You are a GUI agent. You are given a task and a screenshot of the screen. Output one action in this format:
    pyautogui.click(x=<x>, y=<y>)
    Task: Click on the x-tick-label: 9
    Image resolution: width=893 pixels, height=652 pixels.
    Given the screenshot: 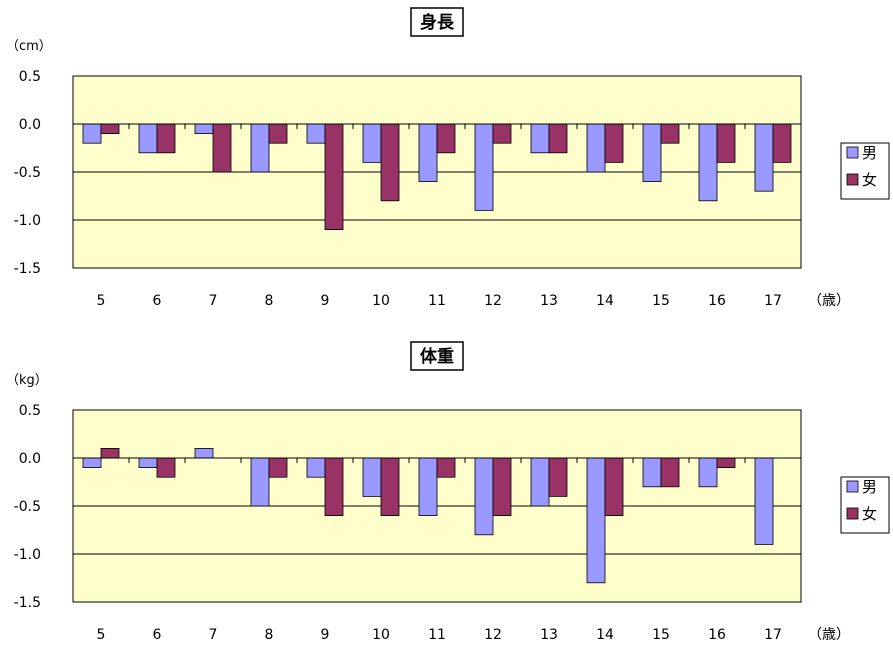 What is the action you would take?
    pyautogui.click(x=325, y=301)
    